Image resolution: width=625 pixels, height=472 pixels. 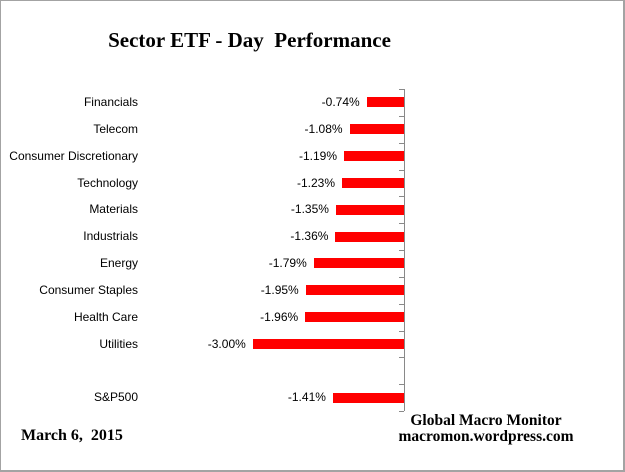 What do you see at coordinates (486, 420) in the screenshot?
I see `attribution-source-name: Global Macro Monitor` at bounding box center [486, 420].